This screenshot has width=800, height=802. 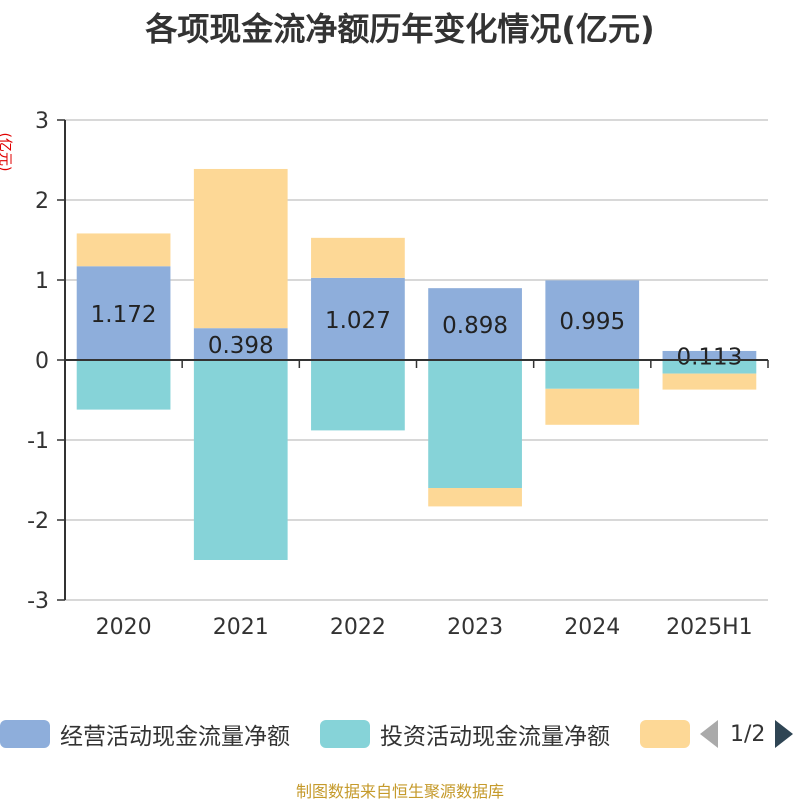 I want to click on data-label: 0.113, so click(x=709, y=357).